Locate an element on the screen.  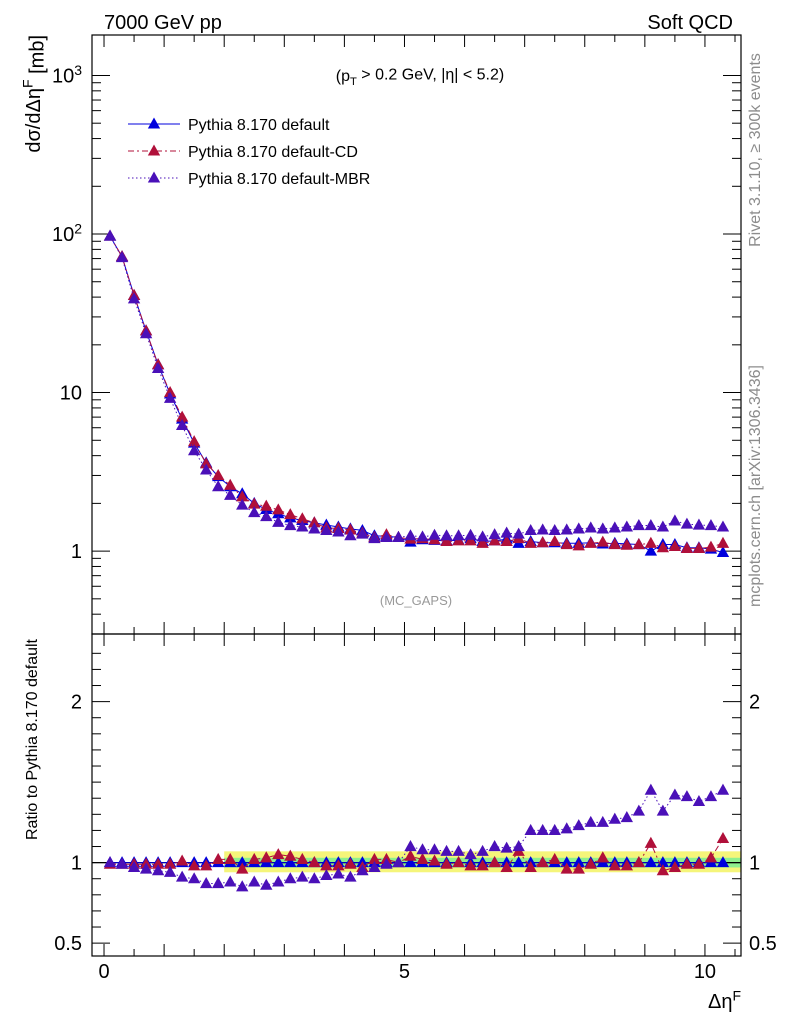
x-tick-label: 0 is located at coordinates (103, 972).